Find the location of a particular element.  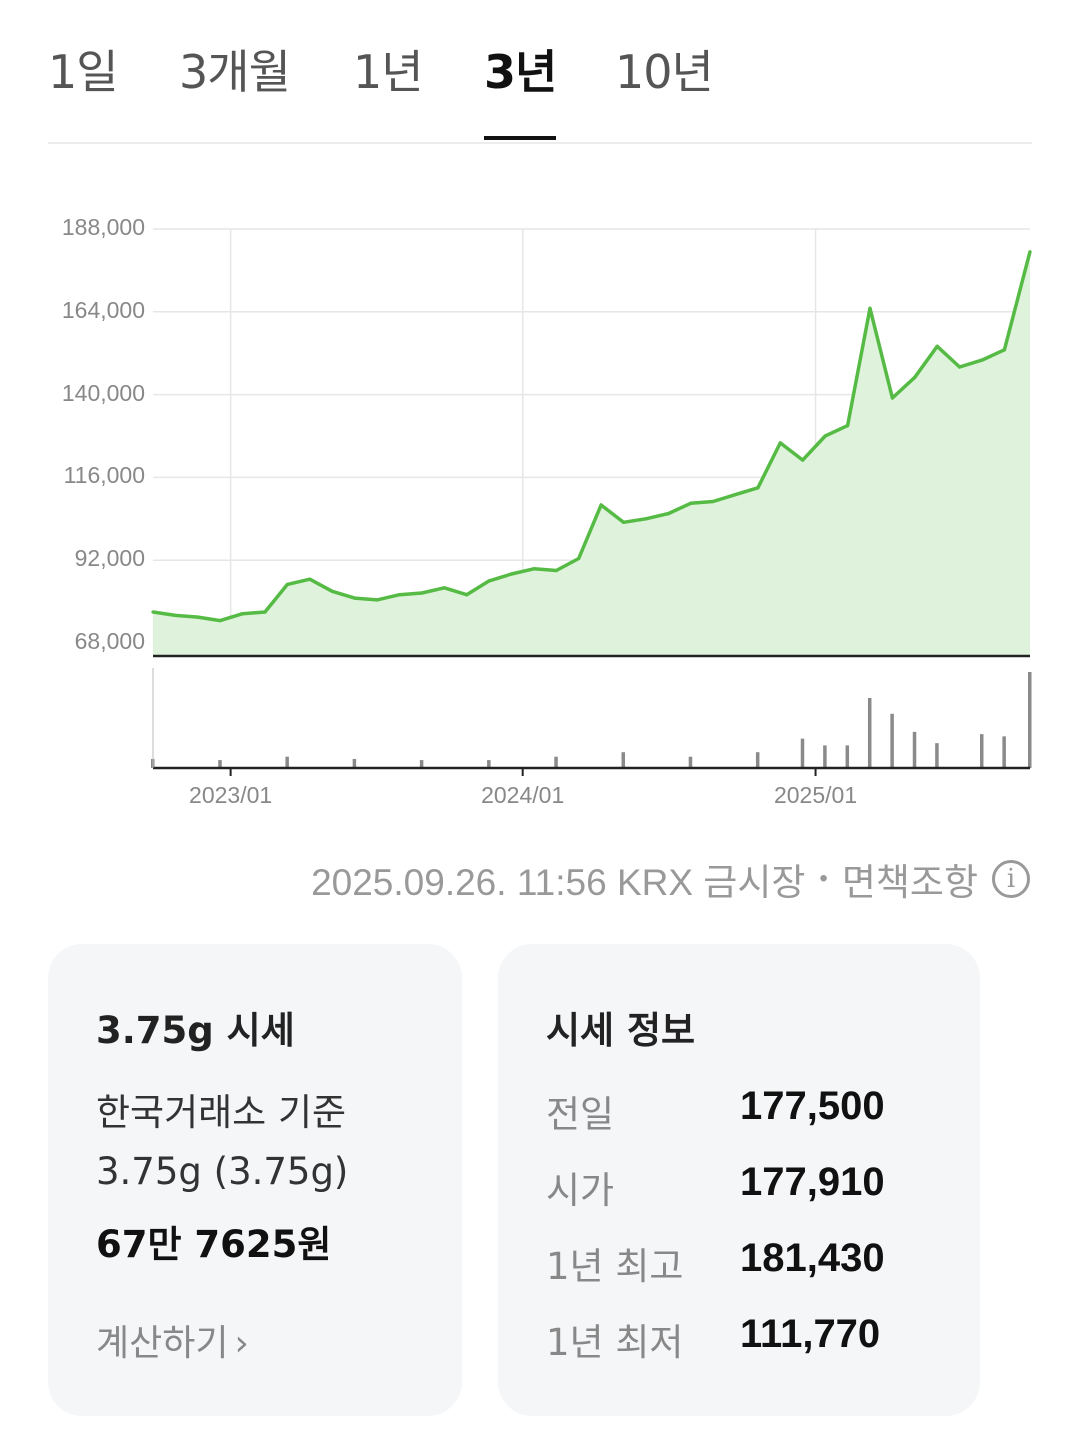

active-tab-indicator is located at coordinates (520, 138).